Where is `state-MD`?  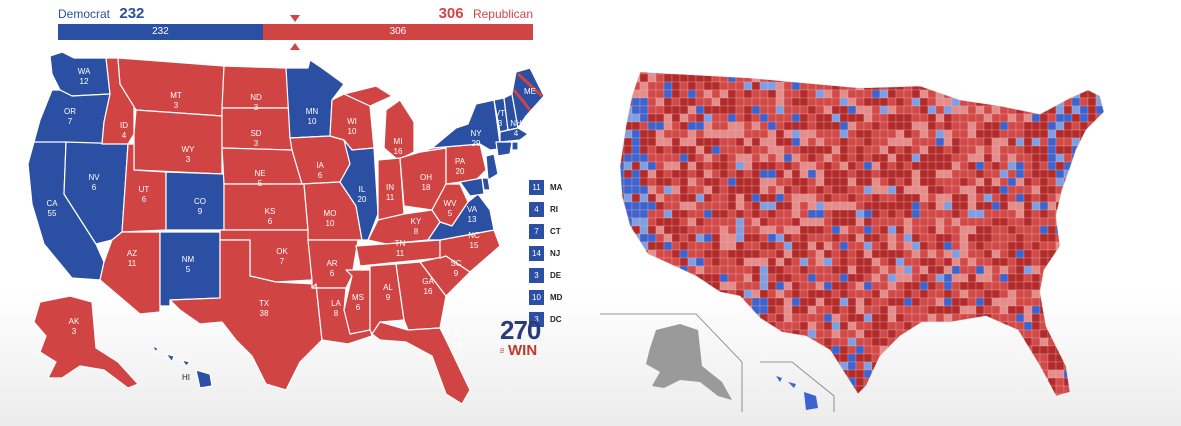 state-MD is located at coordinates (472, 187).